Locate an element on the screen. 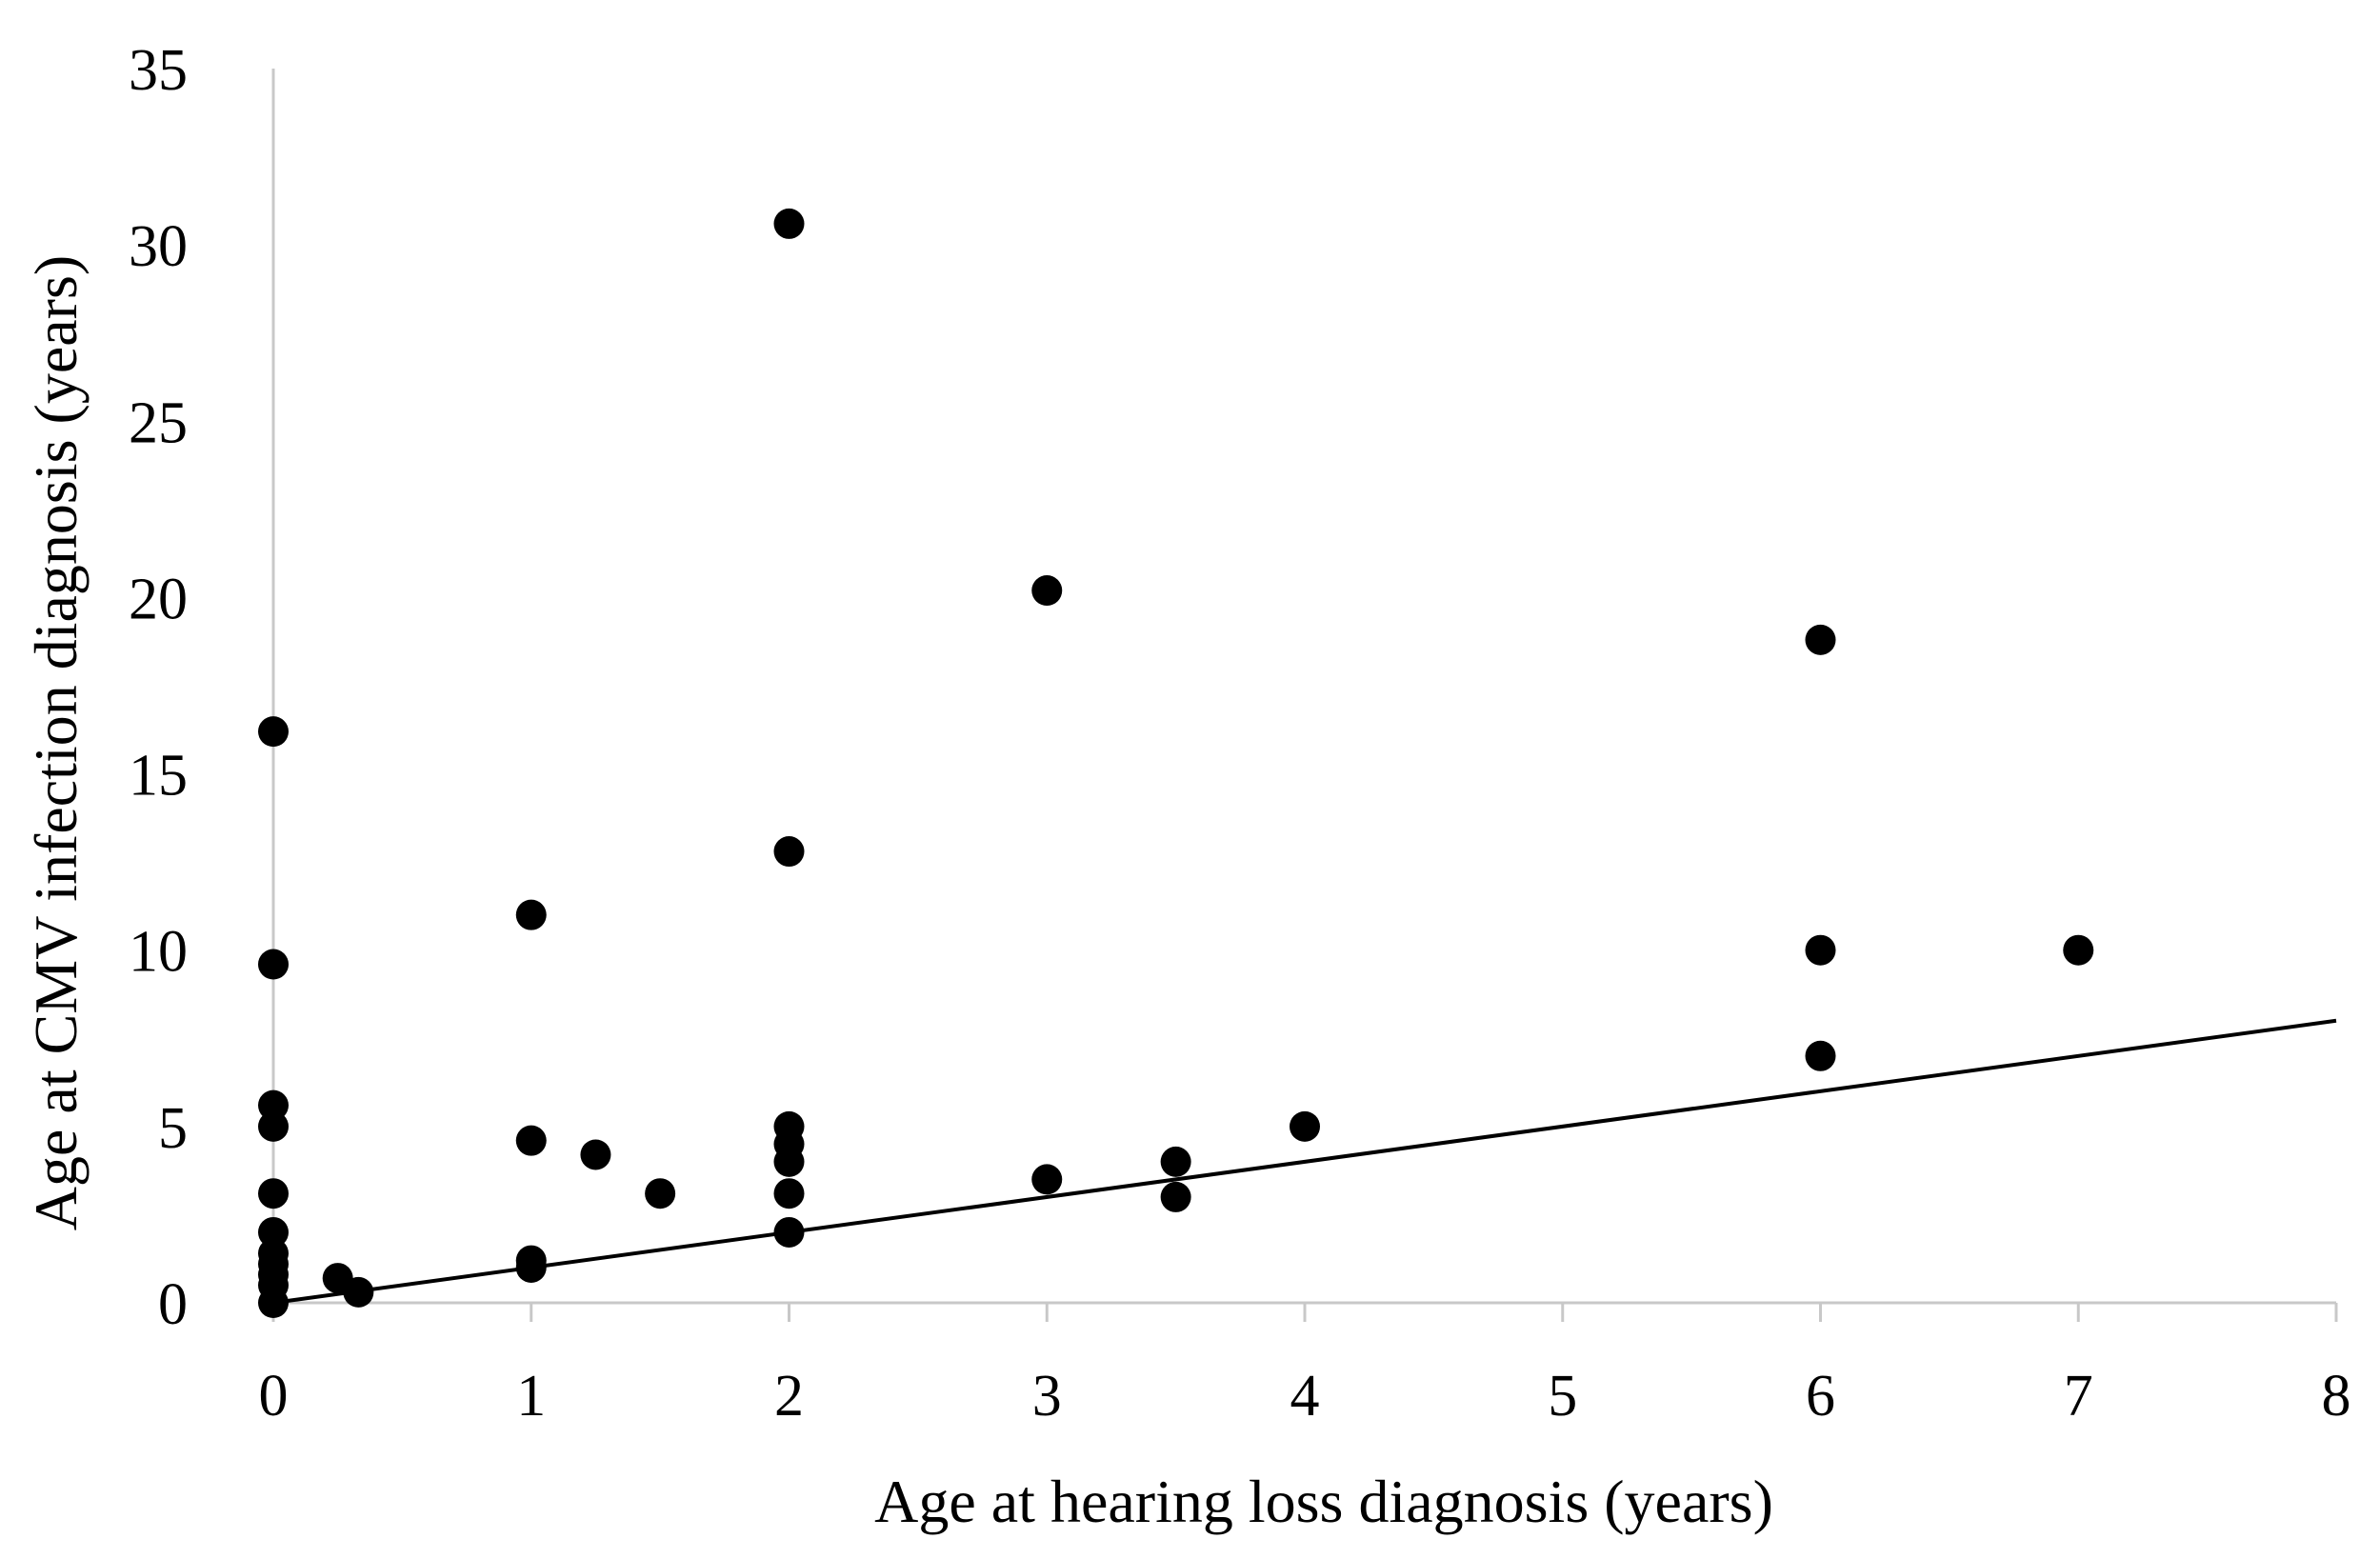 The image size is (2380, 1559). y-tick-label: 20 is located at coordinates (158, 599).